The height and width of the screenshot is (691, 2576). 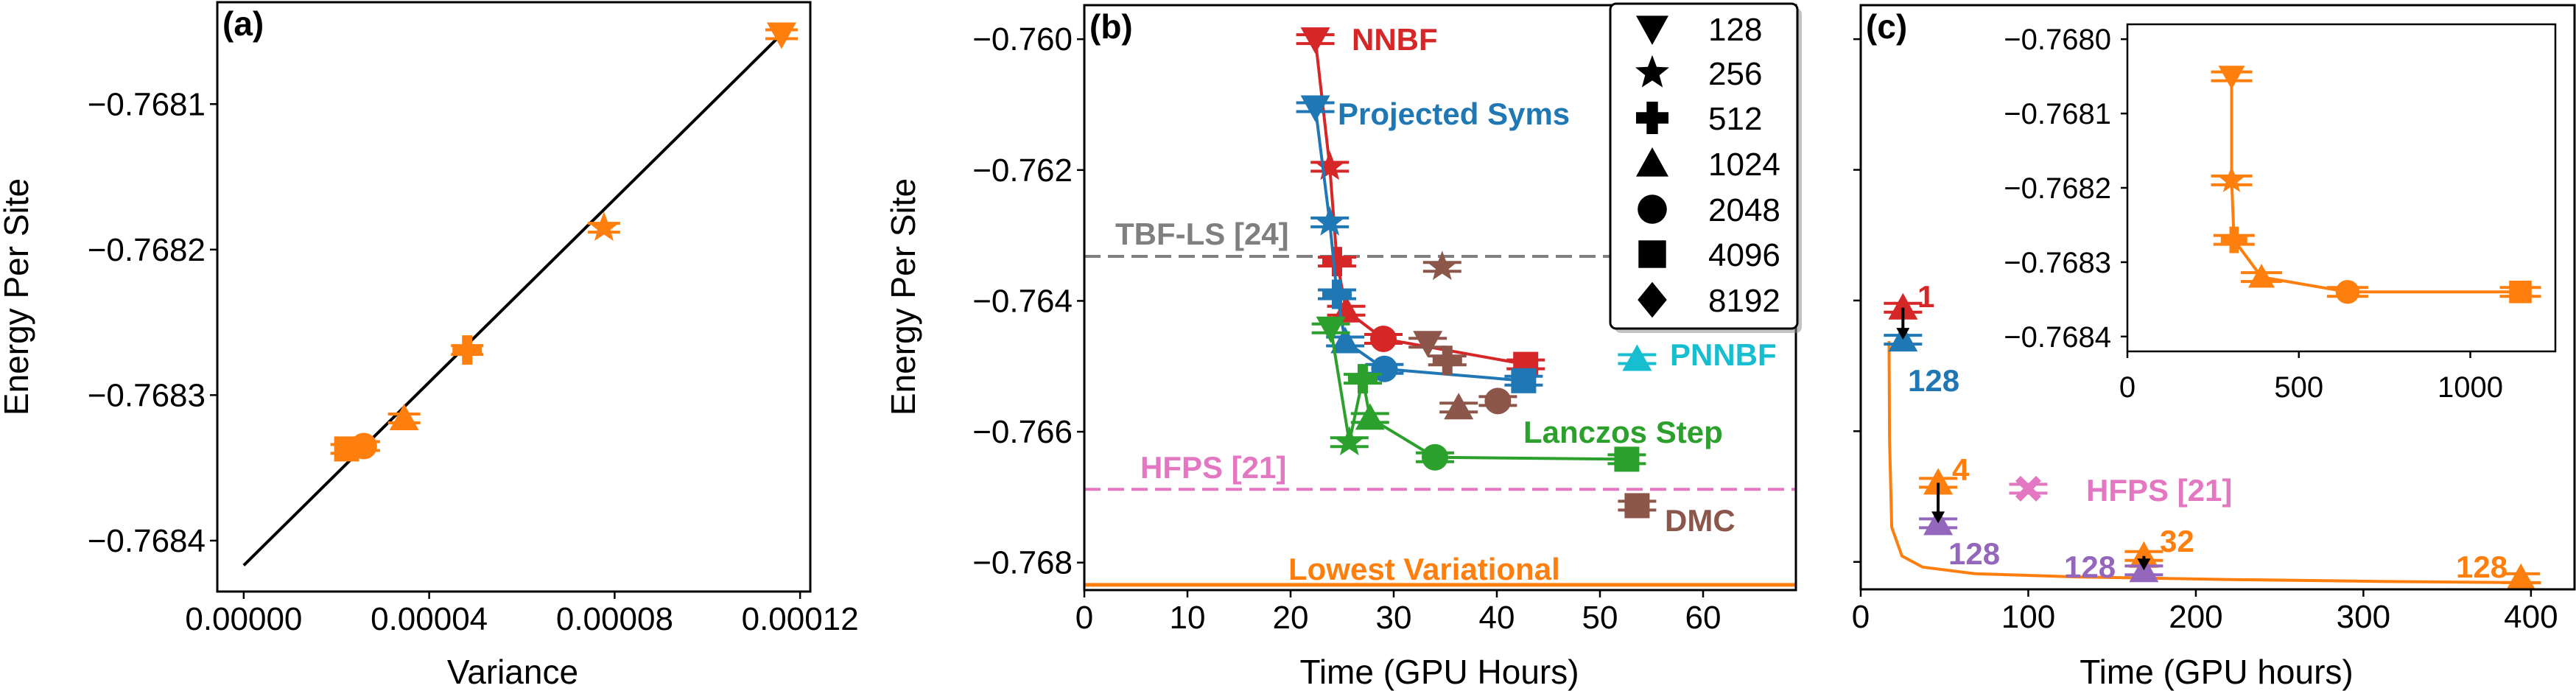 I want to click on inset-x-tick-label: 500, so click(x=2298, y=388).